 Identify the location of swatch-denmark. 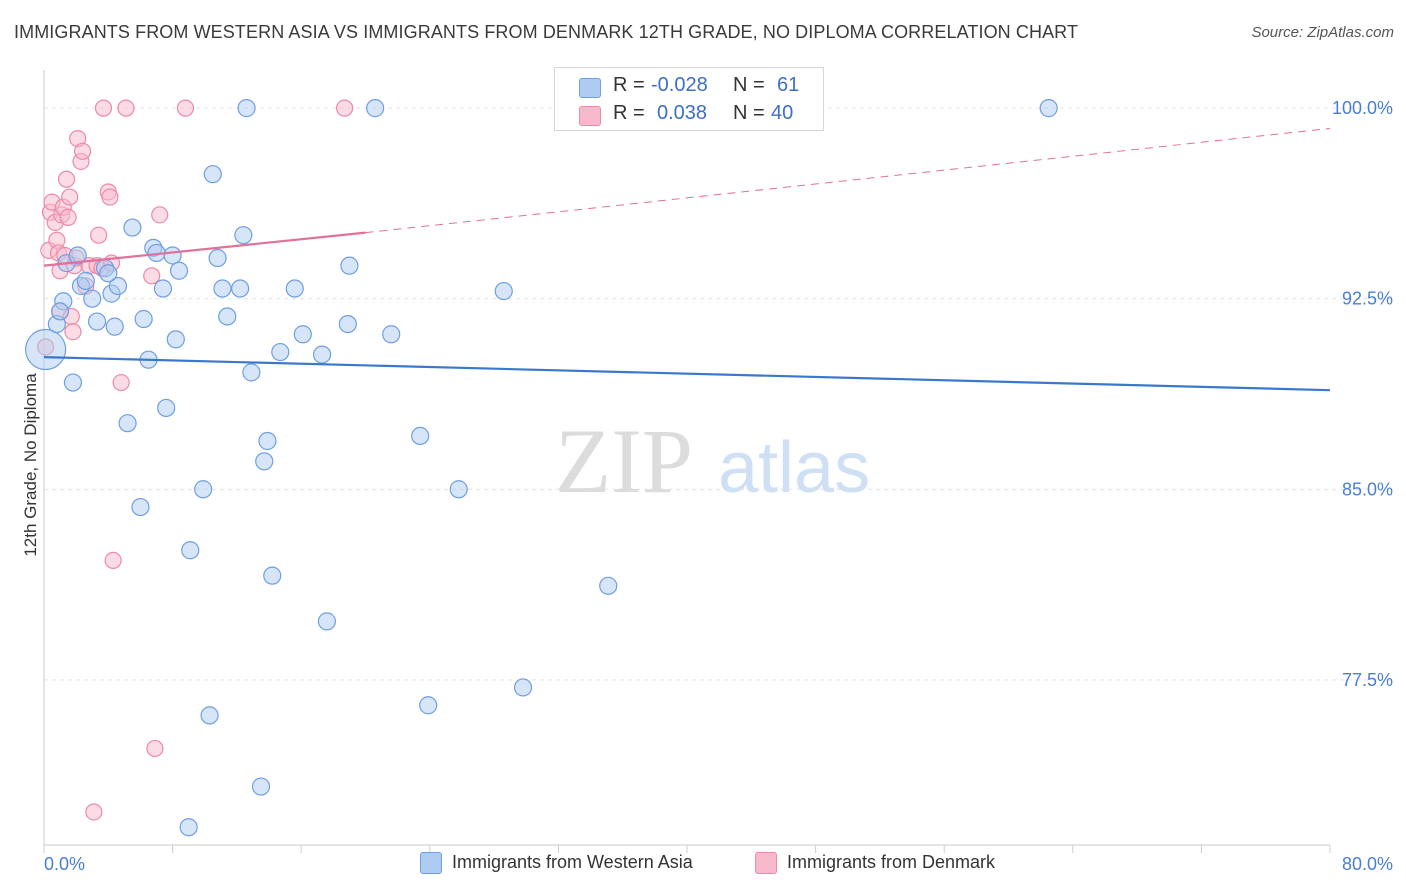
(590, 116).